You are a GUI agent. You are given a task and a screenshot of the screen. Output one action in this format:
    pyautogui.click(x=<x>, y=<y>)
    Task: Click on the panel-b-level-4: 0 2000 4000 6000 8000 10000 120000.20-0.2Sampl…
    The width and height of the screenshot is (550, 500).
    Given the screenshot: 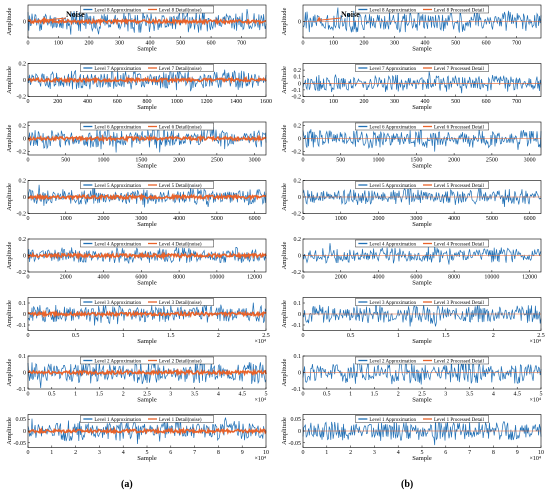 What is the action you would take?
    pyautogui.click(x=411, y=262)
    